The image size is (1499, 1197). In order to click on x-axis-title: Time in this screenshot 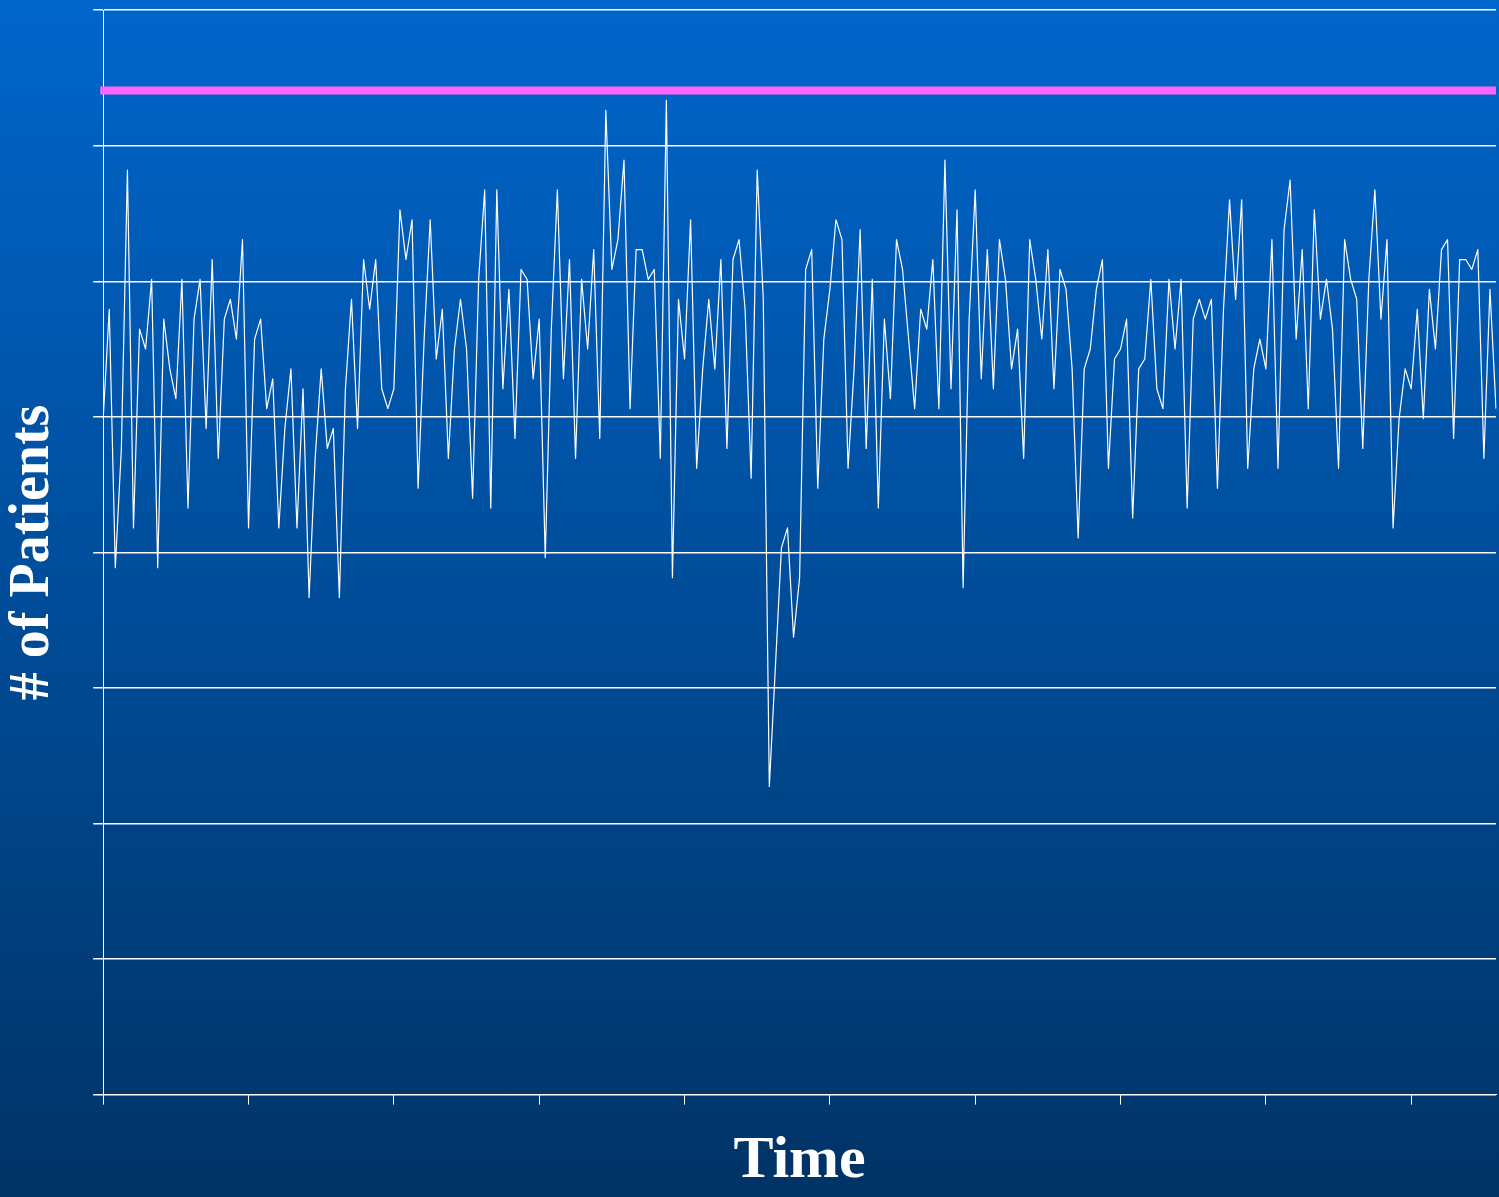, I will do `click(799, 1156)`.